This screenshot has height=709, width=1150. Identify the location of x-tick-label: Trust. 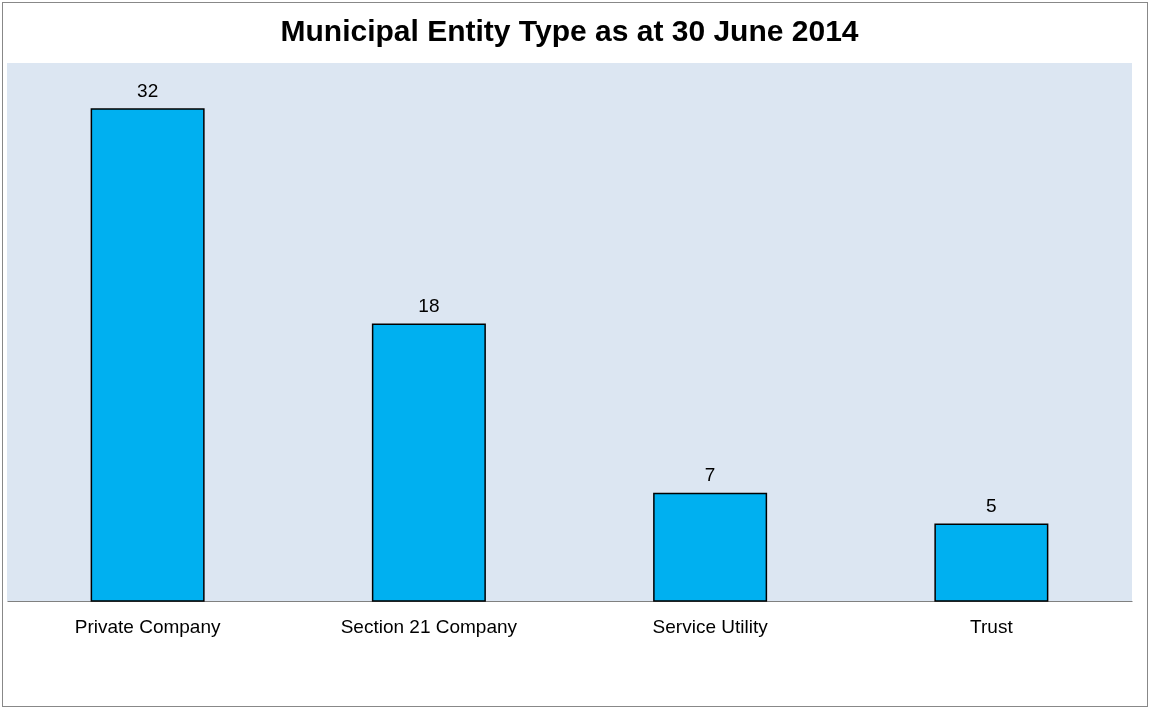
(992, 626).